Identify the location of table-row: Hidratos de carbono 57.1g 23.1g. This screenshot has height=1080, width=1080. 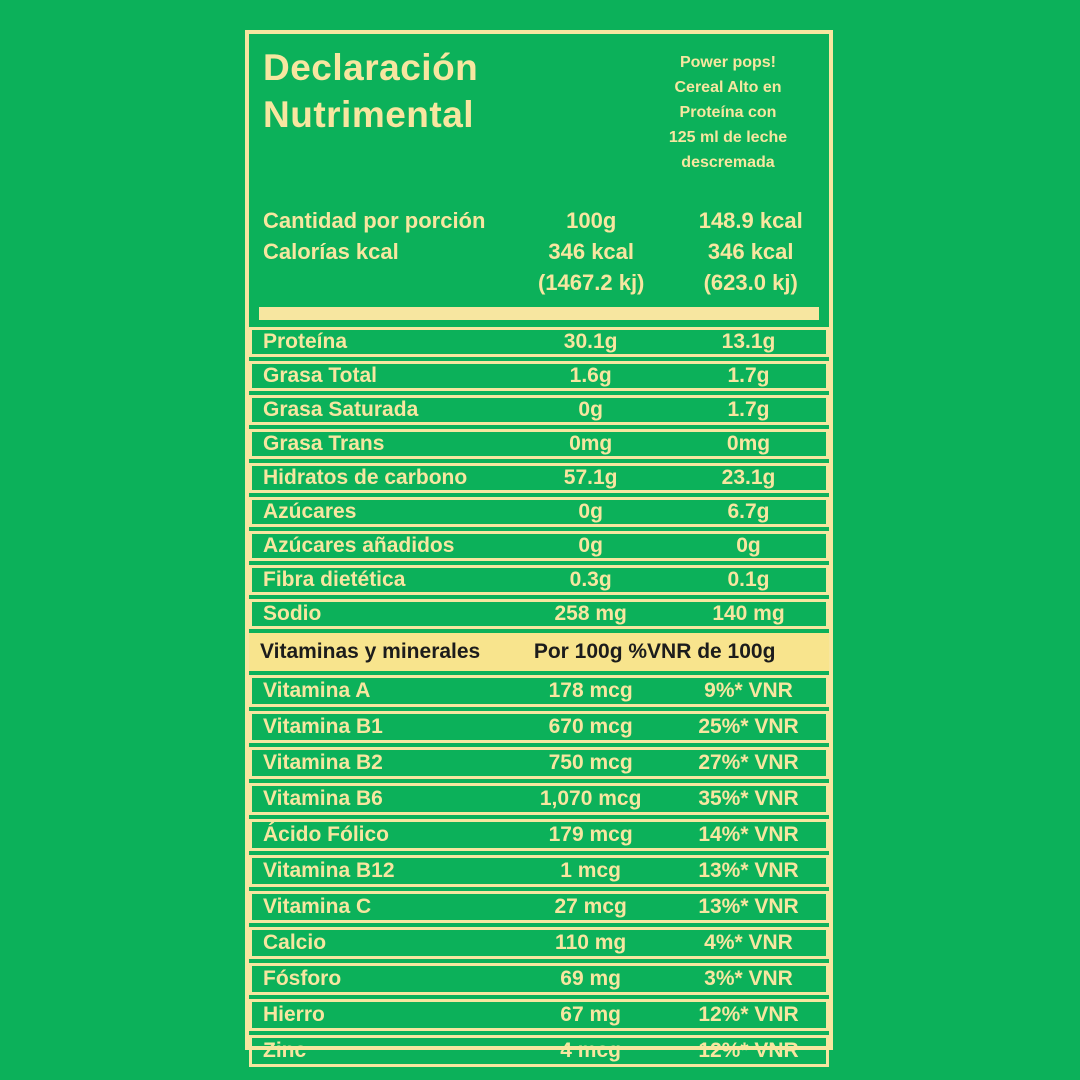
(539, 478).